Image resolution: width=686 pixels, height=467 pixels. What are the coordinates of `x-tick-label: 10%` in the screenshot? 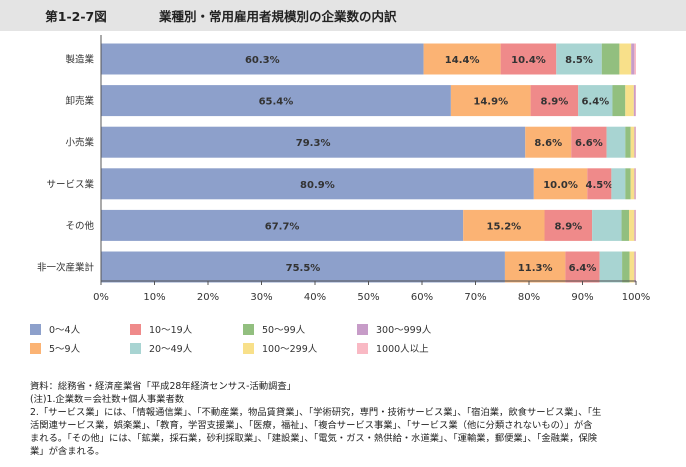 It's located at (154, 297).